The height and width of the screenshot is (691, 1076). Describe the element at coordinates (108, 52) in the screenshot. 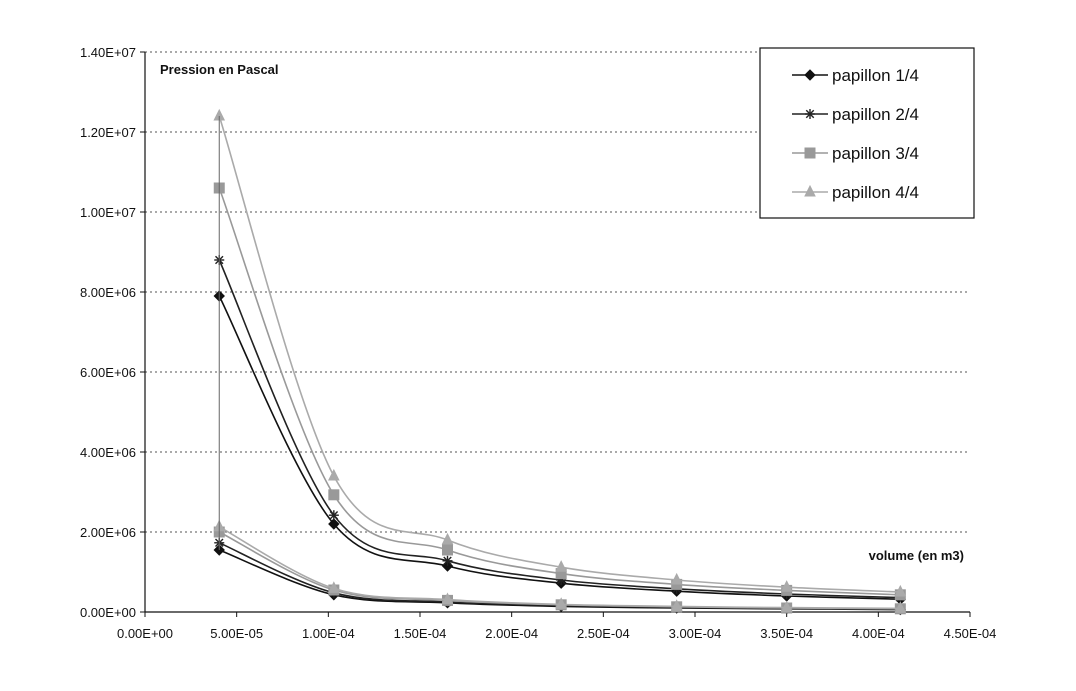

I see `y-tick-label-7: 1.40E+07` at that location.